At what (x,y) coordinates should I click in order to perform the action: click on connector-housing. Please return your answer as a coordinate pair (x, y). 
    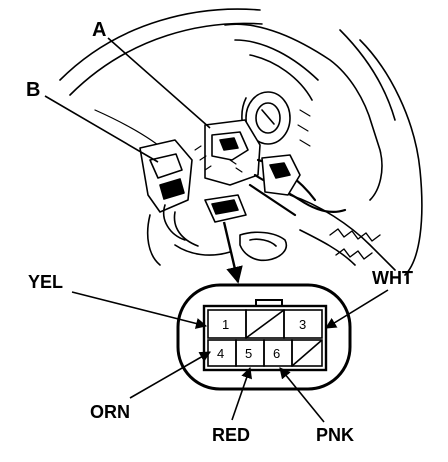
    Looking at the image, I should click on (265, 338).